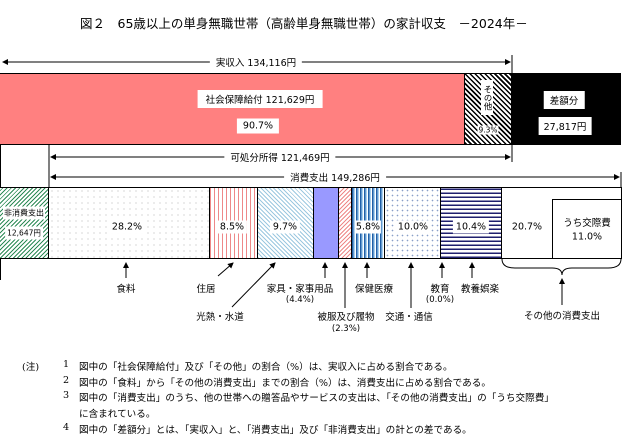 Image resolution: width=642 pixels, height=443 pixels. Describe the element at coordinates (413, 227) in the screenshot. I see `transport-pct: 10.0%` at that location.